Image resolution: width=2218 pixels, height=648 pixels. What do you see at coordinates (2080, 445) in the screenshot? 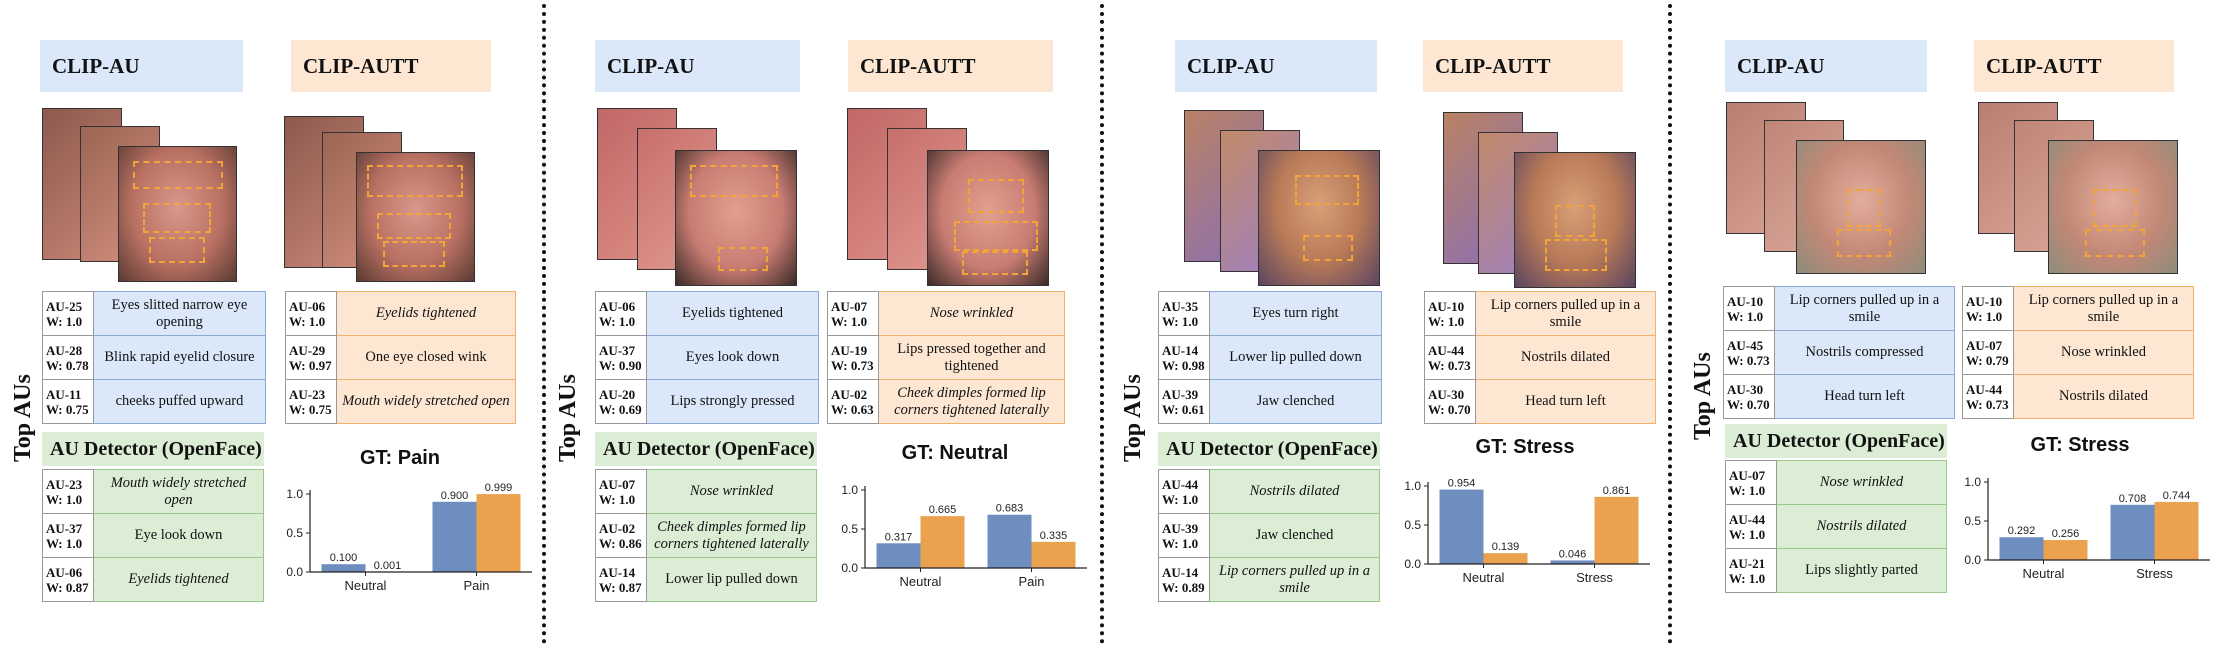
I see `gt-title: GT: Stress` at bounding box center [2080, 445].